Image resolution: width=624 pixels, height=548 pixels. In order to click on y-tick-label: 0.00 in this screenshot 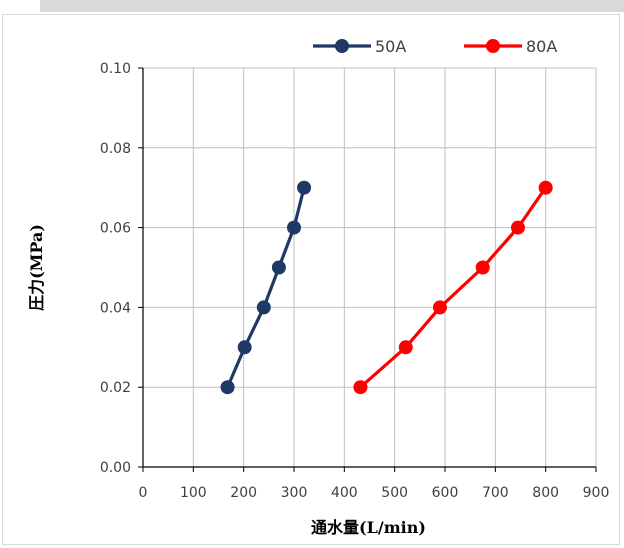, I will do `click(115, 468)`.